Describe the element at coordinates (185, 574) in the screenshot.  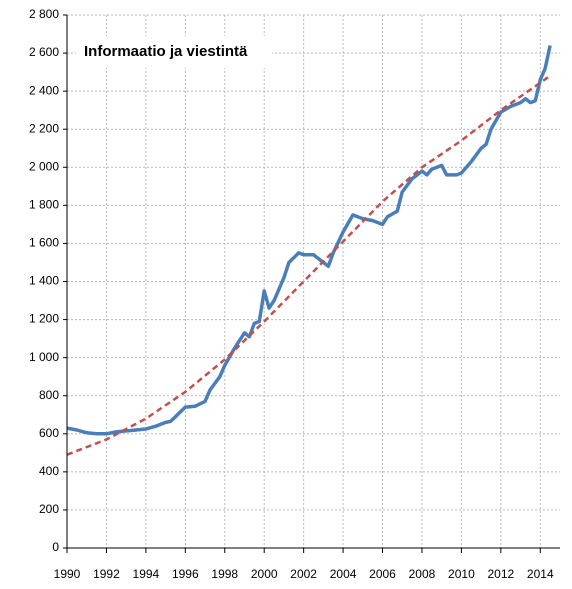
I see `x-tick-label: 1996` at that location.